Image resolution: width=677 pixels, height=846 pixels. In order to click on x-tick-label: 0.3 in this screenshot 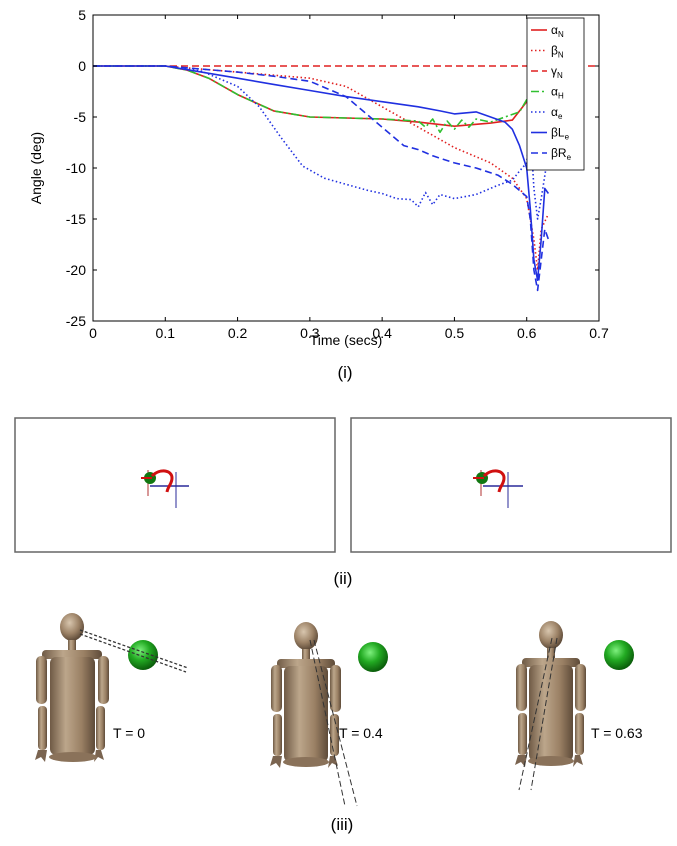, I will do `click(310, 333)`.